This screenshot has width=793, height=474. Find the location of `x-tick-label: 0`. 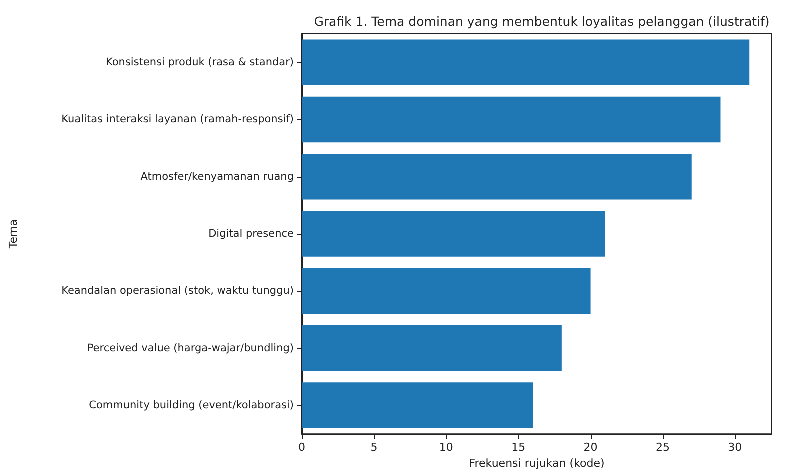

x-tick-label: 0 is located at coordinates (302, 447).